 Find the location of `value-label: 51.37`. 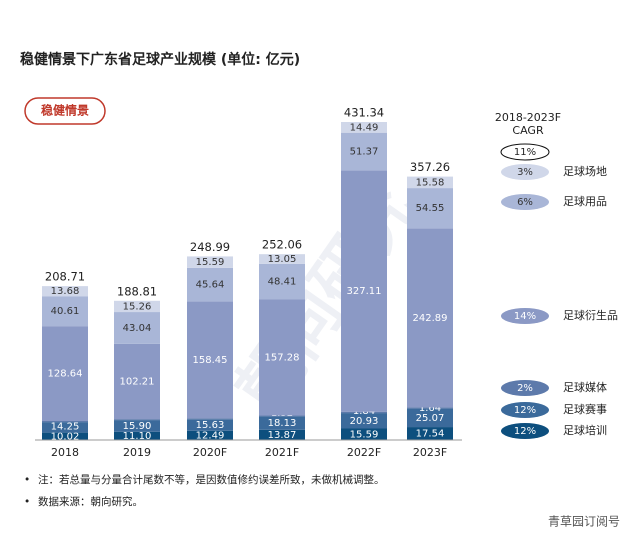

value-label: 51.37 is located at coordinates (364, 152).